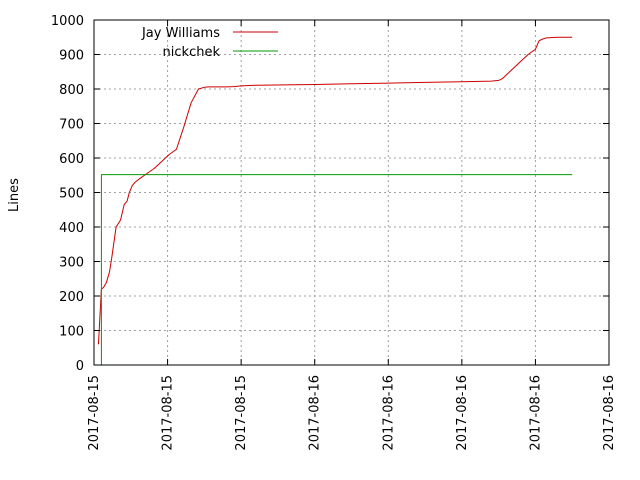 This screenshot has height=480, width=640. Describe the element at coordinates (180, 33) in the screenshot. I see `legend-label: Jay Williams` at that location.